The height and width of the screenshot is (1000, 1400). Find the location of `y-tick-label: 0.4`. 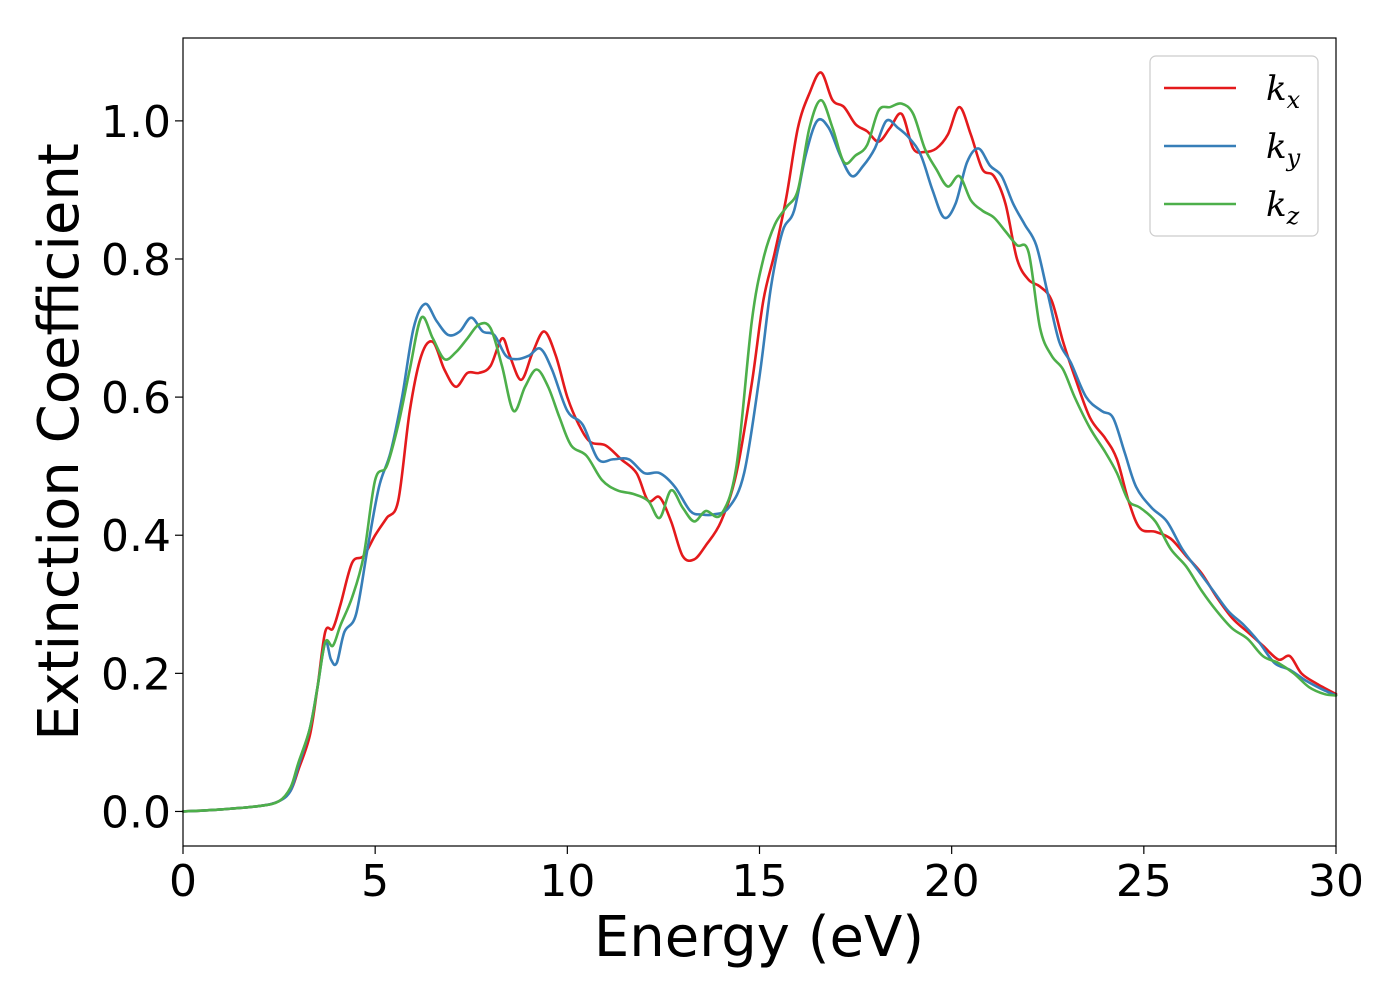

y-tick-label: 0.4 is located at coordinates (136, 536).